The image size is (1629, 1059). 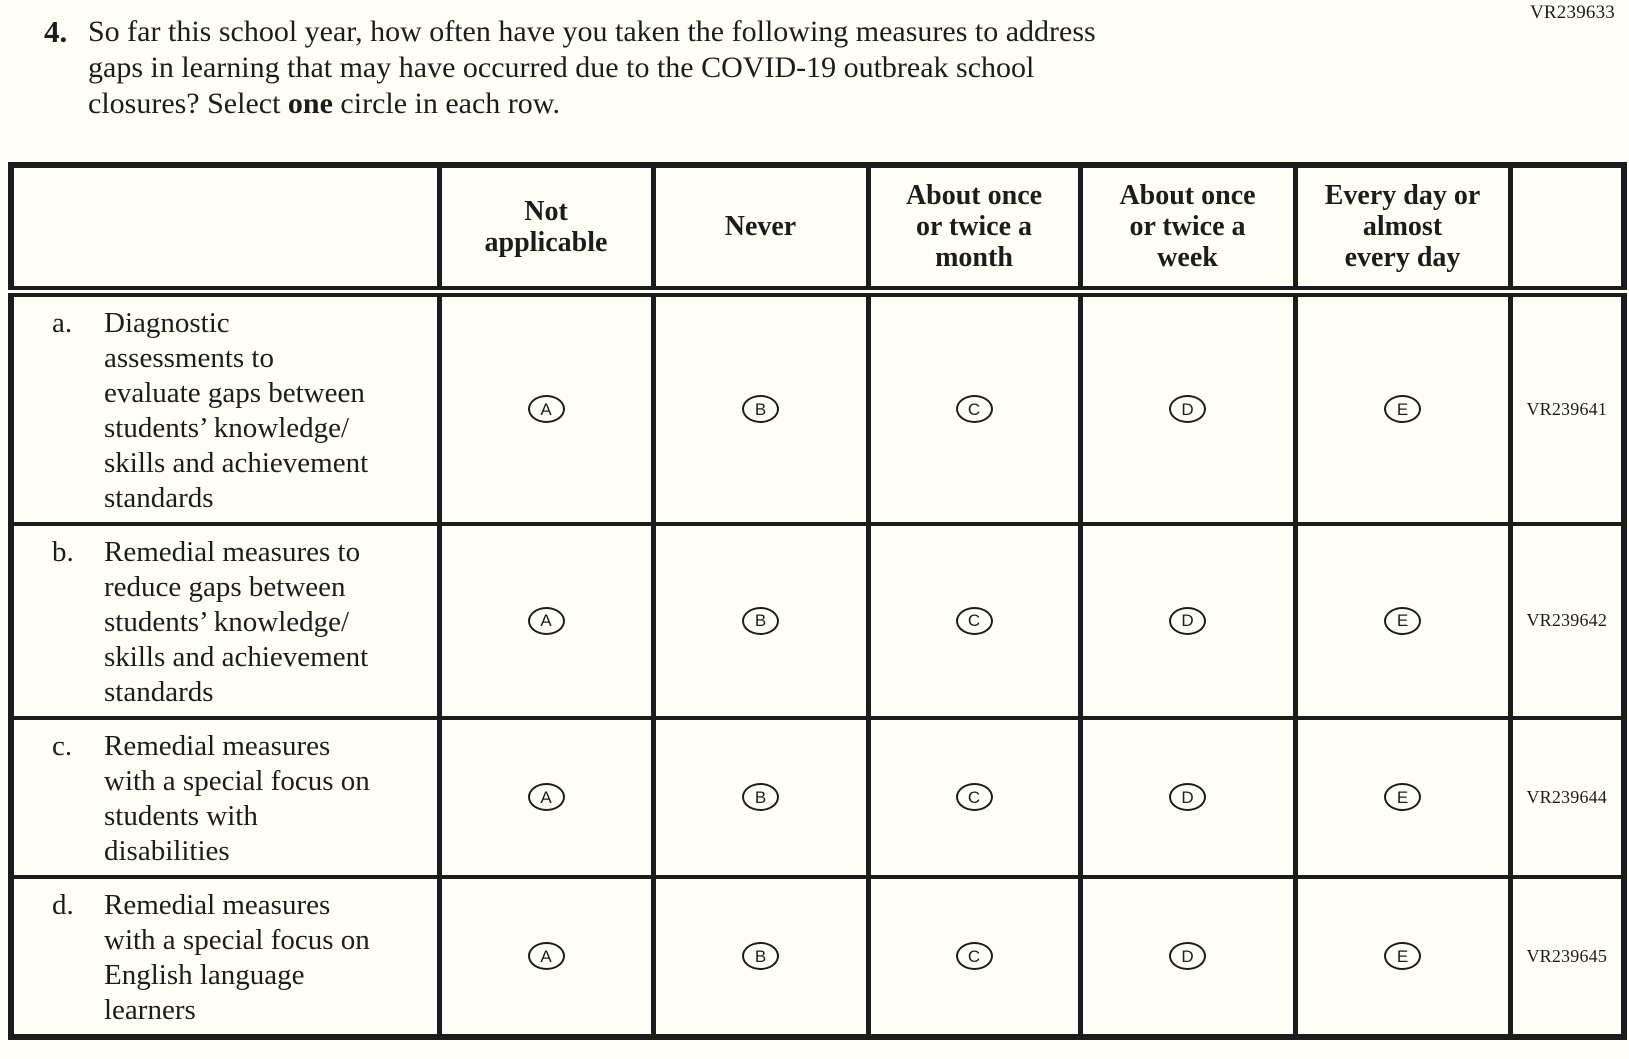 What do you see at coordinates (62, 745) in the screenshot?
I see `row-index: c.` at bounding box center [62, 745].